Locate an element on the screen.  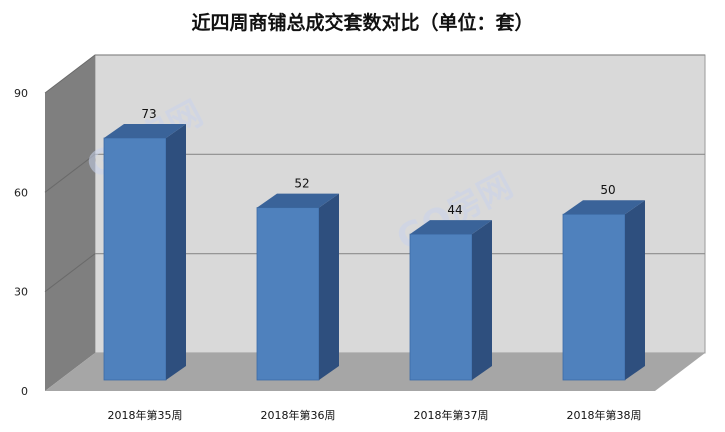
y-tick-label: 30 is located at coordinates (21, 292).